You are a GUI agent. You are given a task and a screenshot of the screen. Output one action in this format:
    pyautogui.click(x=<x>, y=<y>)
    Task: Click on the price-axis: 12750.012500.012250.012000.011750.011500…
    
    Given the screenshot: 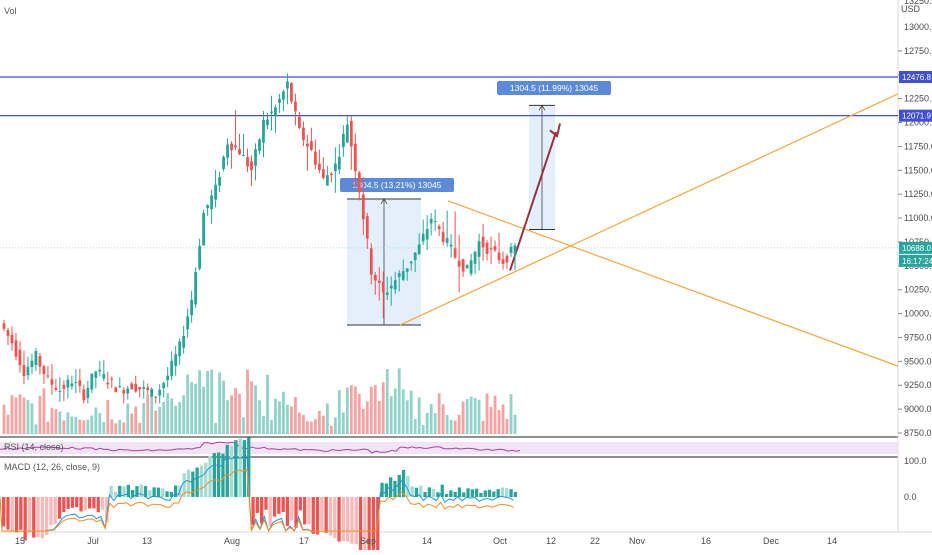 What is the action you would take?
    pyautogui.click(x=915, y=251)
    